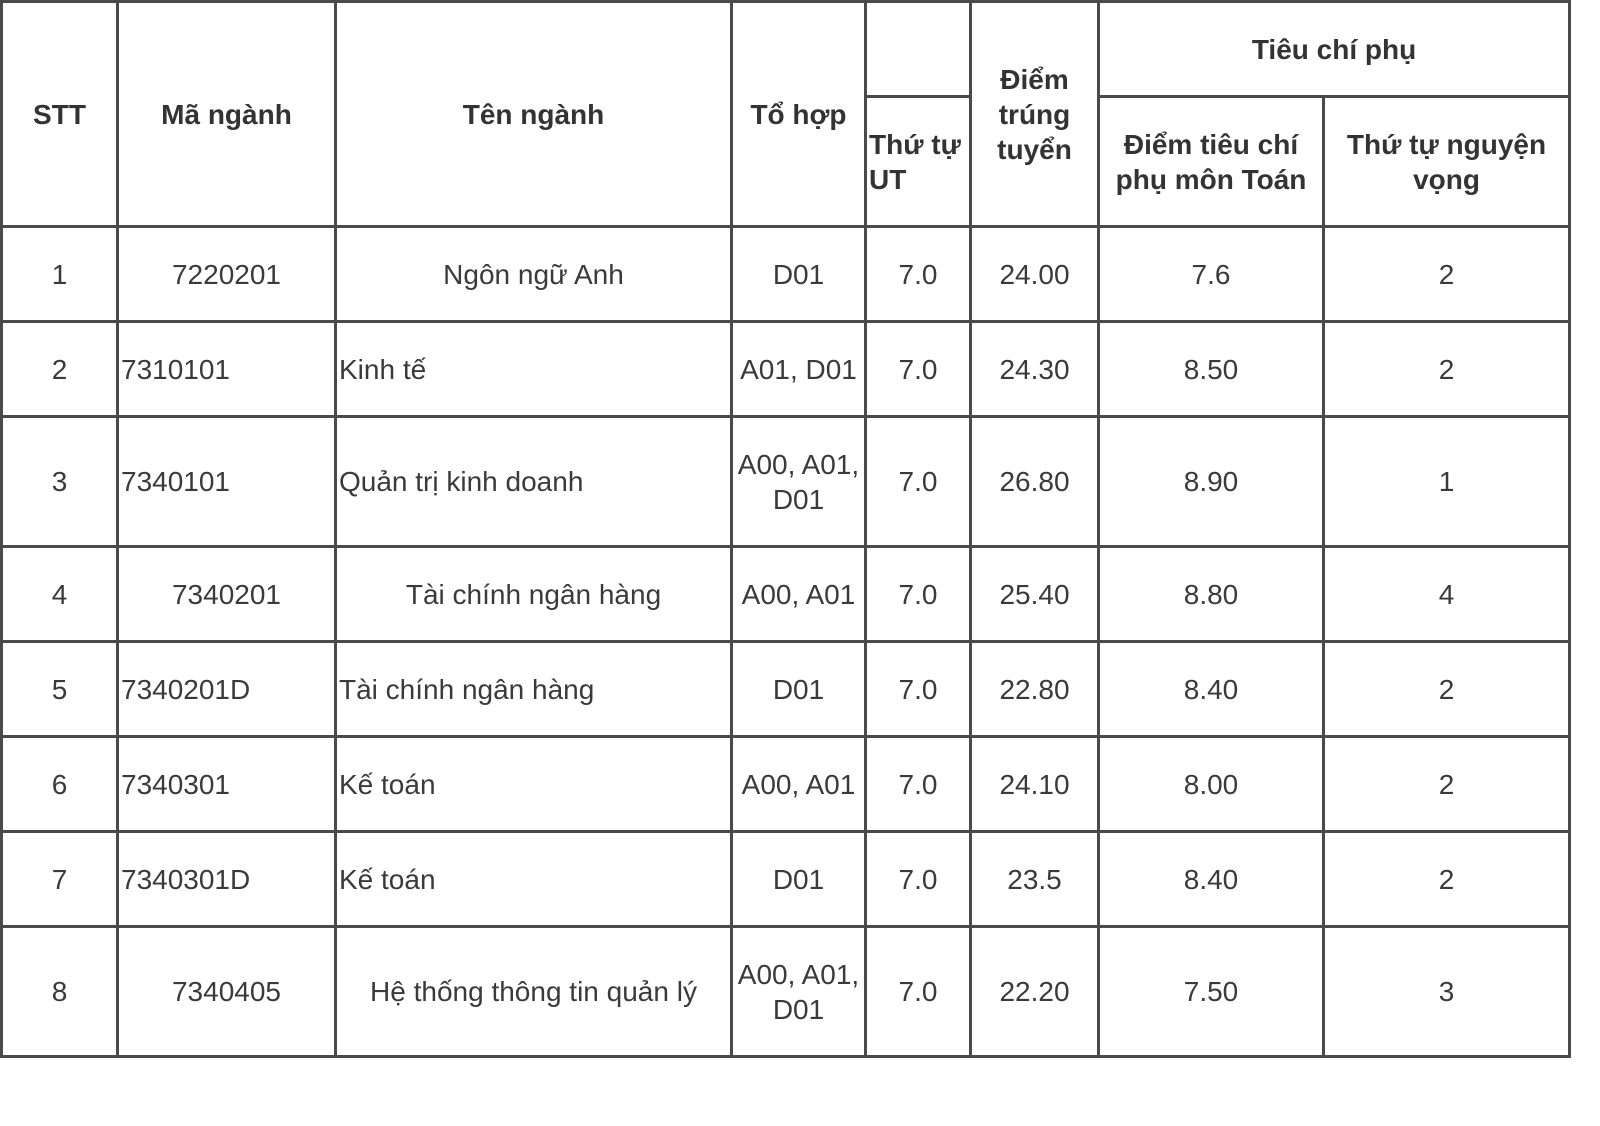 The width and height of the screenshot is (1600, 1126). I want to click on cell-ten-nganh: Ngôn ngữ Anh, so click(533, 274).